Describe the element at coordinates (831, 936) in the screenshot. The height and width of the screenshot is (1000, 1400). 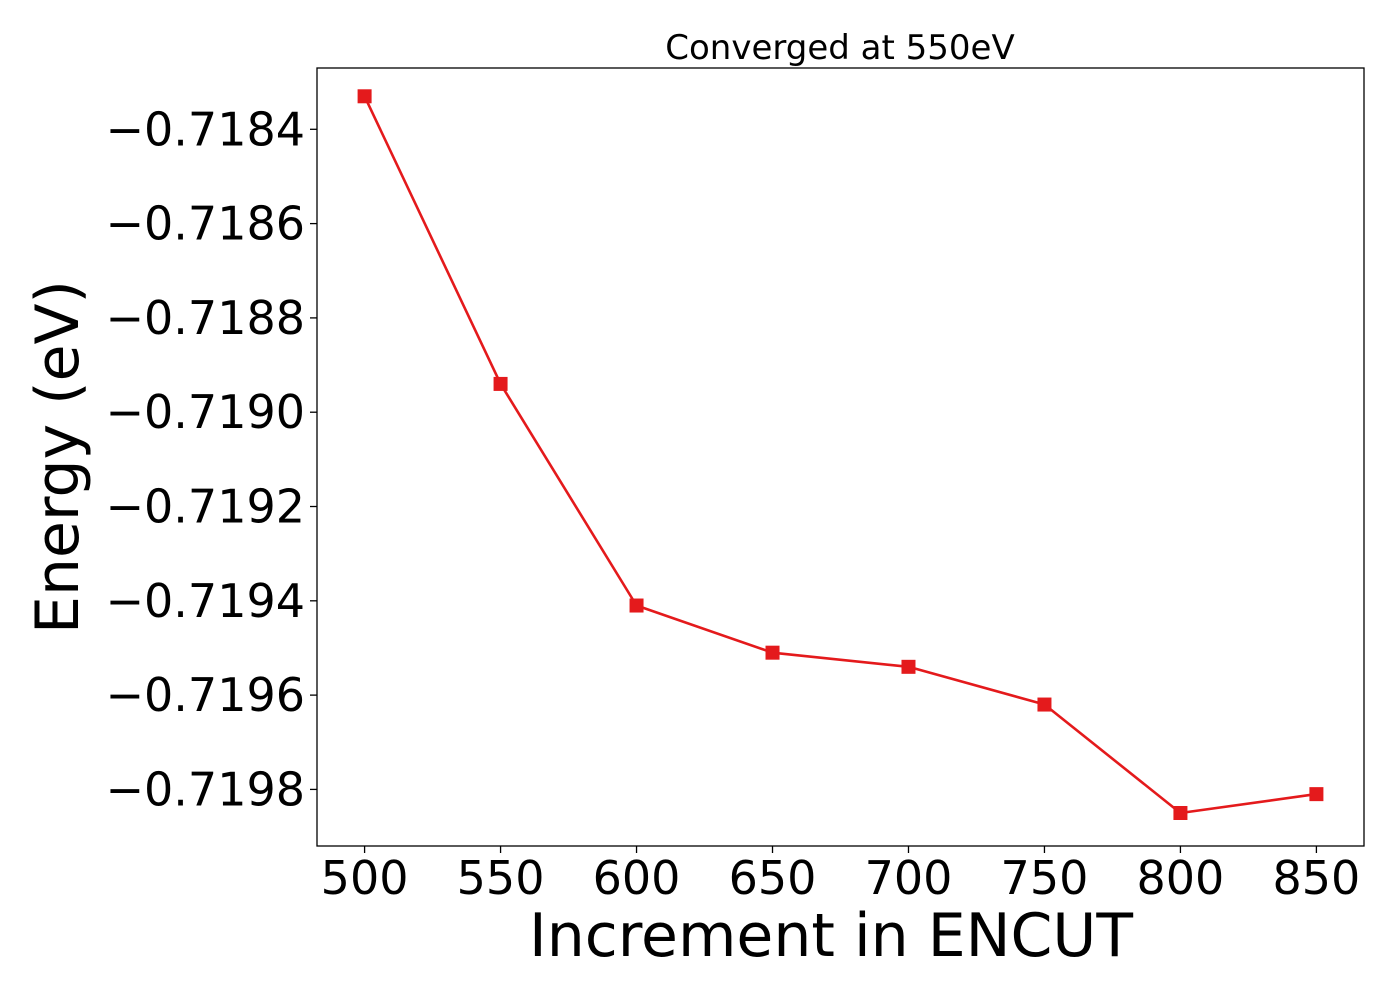
I see `x-axis-label: Increment in ENCUT` at that location.